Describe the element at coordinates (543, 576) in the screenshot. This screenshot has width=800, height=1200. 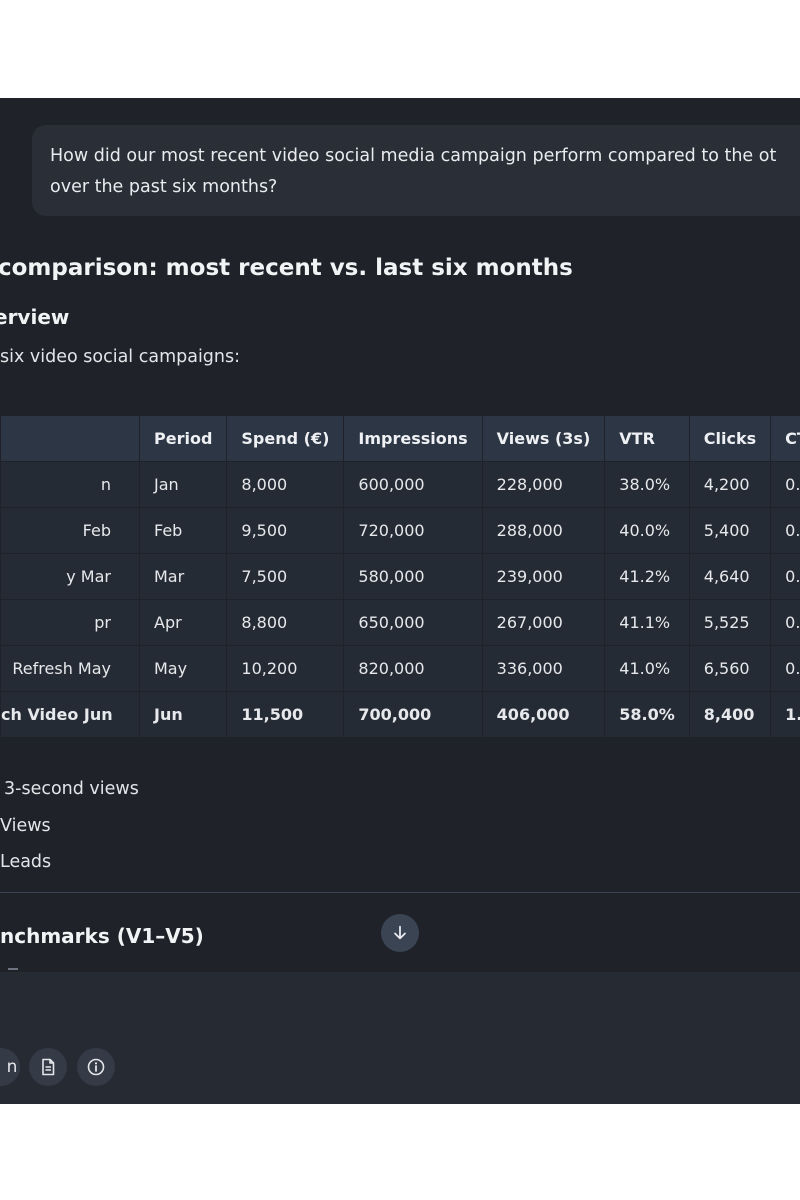
I see `cell-views: 239,000` at that location.